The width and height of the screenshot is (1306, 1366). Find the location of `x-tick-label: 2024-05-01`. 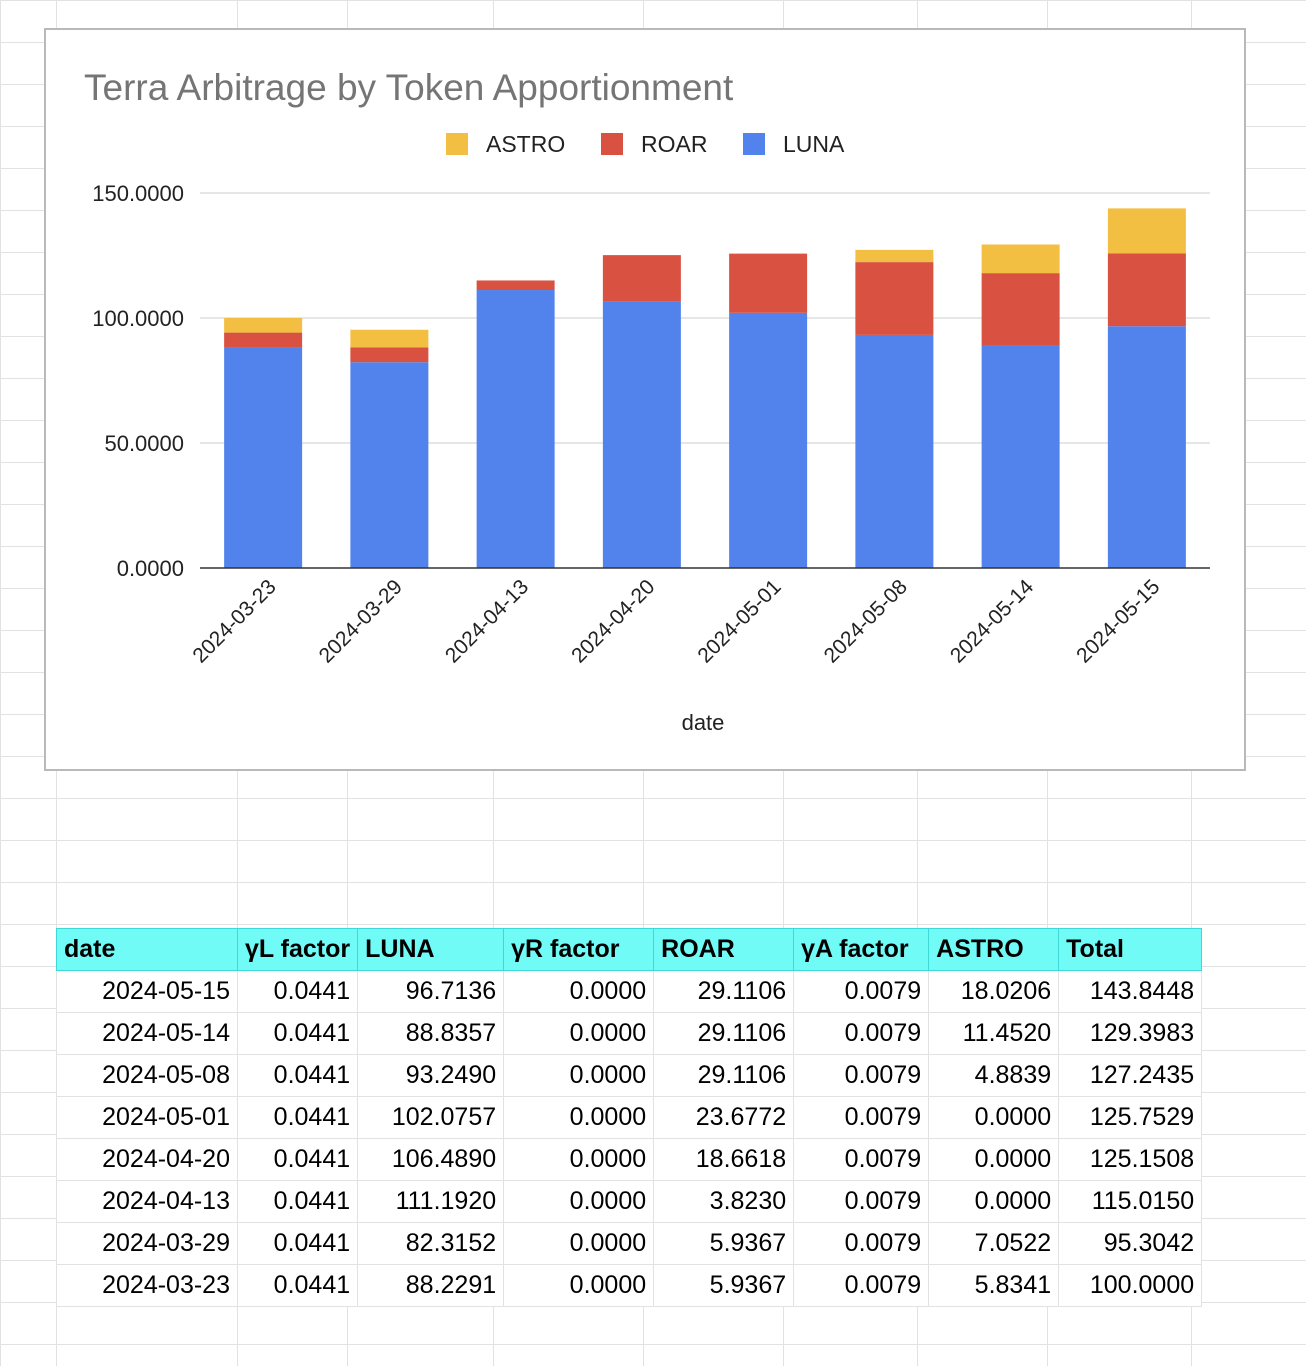

x-tick-label: 2024-05-01 is located at coordinates (739, 621).